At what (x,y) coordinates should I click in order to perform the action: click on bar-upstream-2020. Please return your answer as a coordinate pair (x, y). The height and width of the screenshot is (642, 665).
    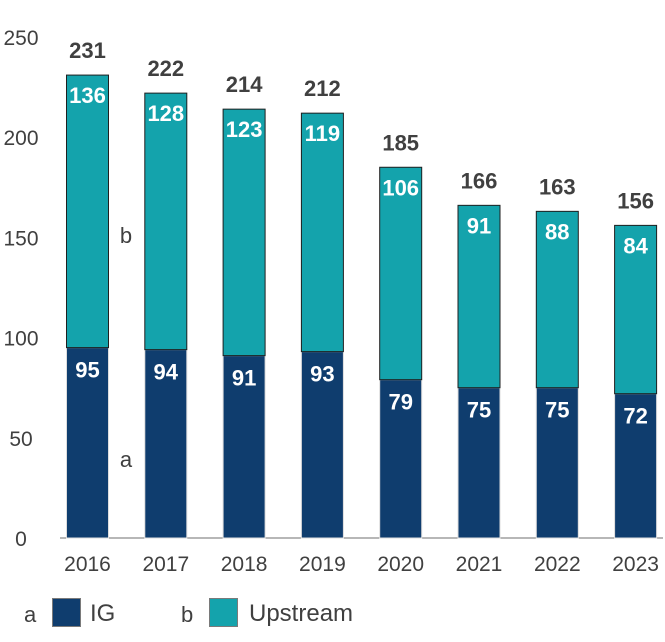
    Looking at the image, I should click on (401, 273).